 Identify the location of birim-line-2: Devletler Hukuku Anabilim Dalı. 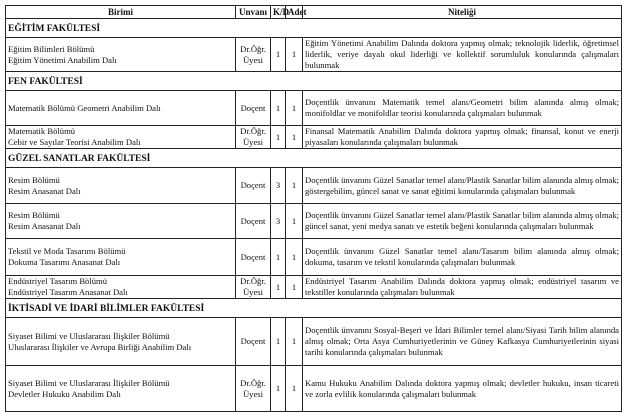
(64, 393).